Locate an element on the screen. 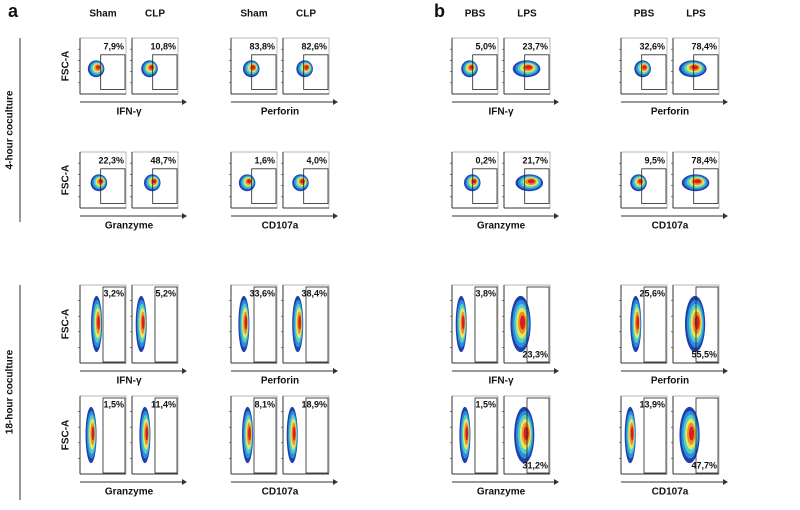 The height and width of the screenshot is (510, 800). dot-plot: 3,2% is located at coordinates (102, 324).